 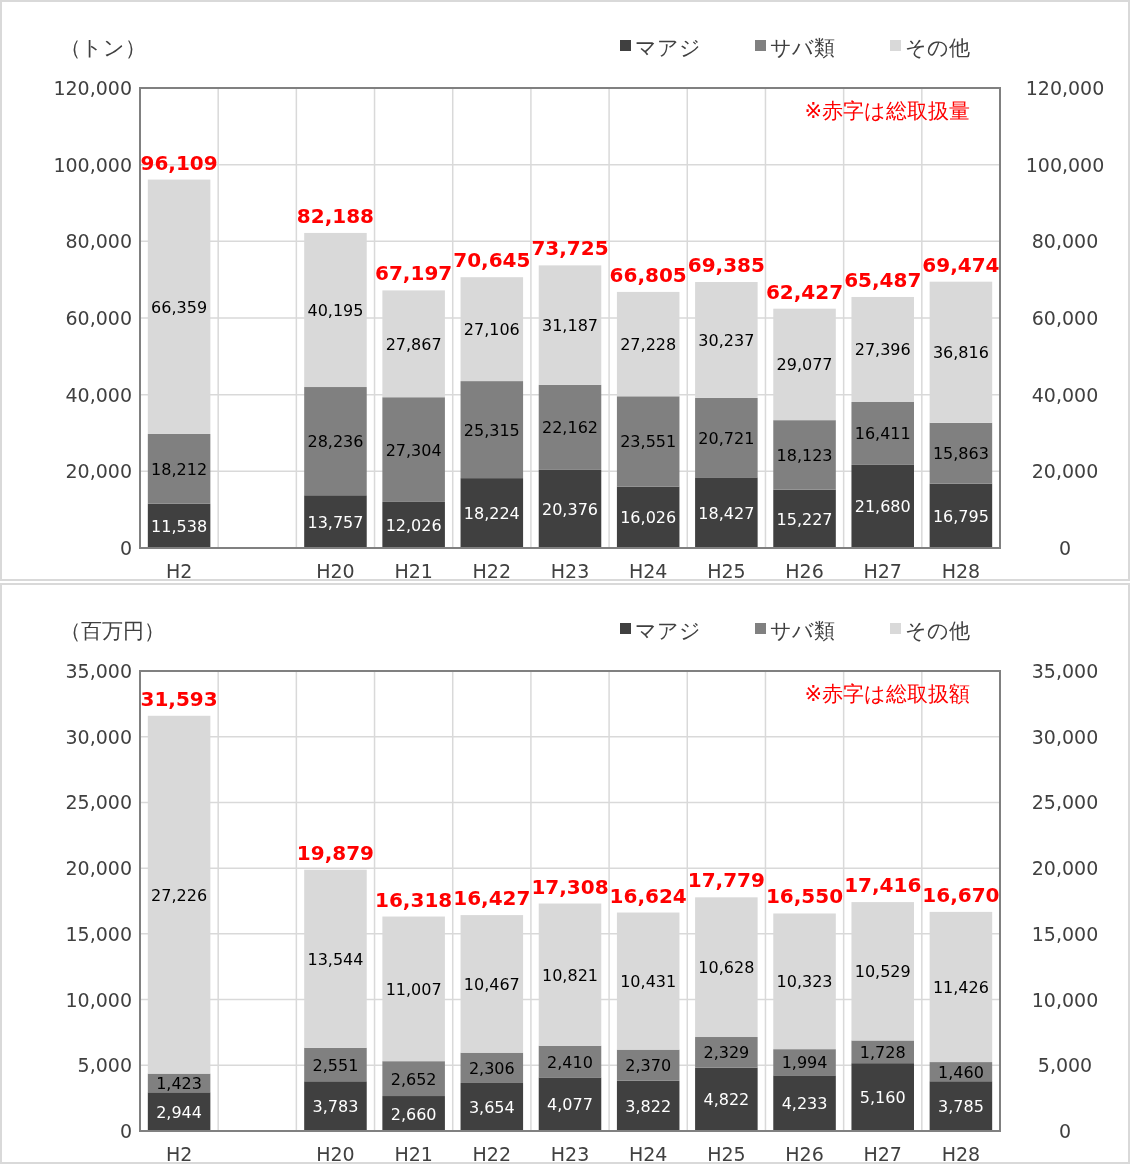 What do you see at coordinates (491, 330) in the screenshot?
I see `data-label: 27,106` at bounding box center [491, 330].